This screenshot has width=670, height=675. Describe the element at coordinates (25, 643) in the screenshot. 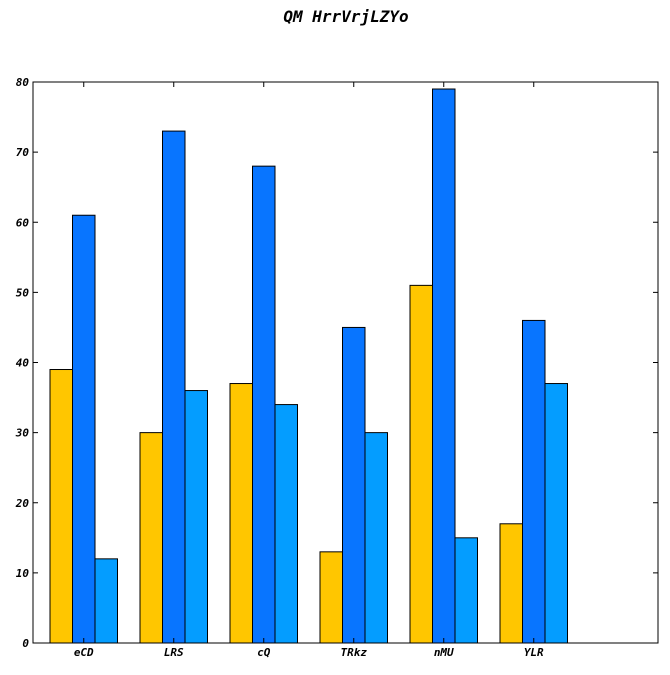

I see `y-tick-label: 0` at that location.